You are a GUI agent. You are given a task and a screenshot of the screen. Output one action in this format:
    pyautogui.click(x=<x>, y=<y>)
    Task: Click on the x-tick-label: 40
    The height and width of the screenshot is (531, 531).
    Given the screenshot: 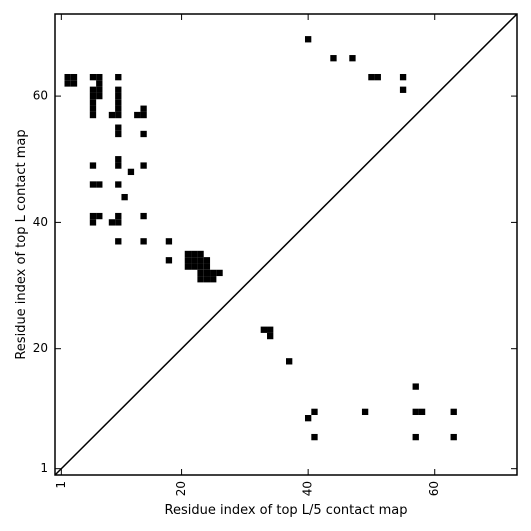 What is the action you would take?
    pyautogui.click(x=308, y=488)
    